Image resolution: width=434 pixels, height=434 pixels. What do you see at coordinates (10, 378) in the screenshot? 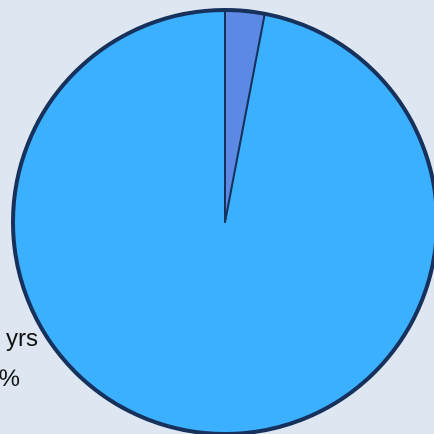
I see `slice-label-fragment-percent: %` at bounding box center [10, 378].